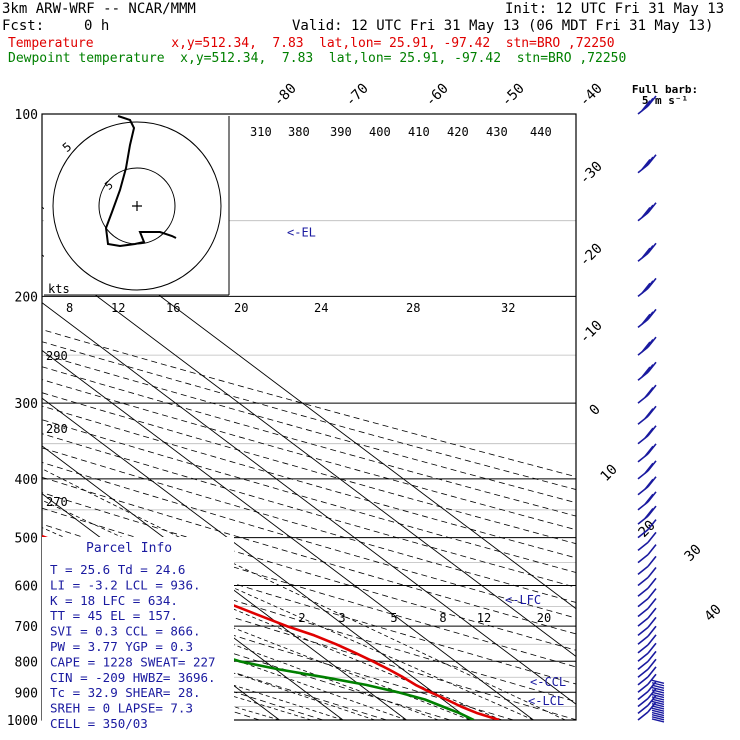  What do you see at coordinates (393, 618) in the screenshot?
I see `mixing-ratio-label: 5` at bounding box center [393, 618].